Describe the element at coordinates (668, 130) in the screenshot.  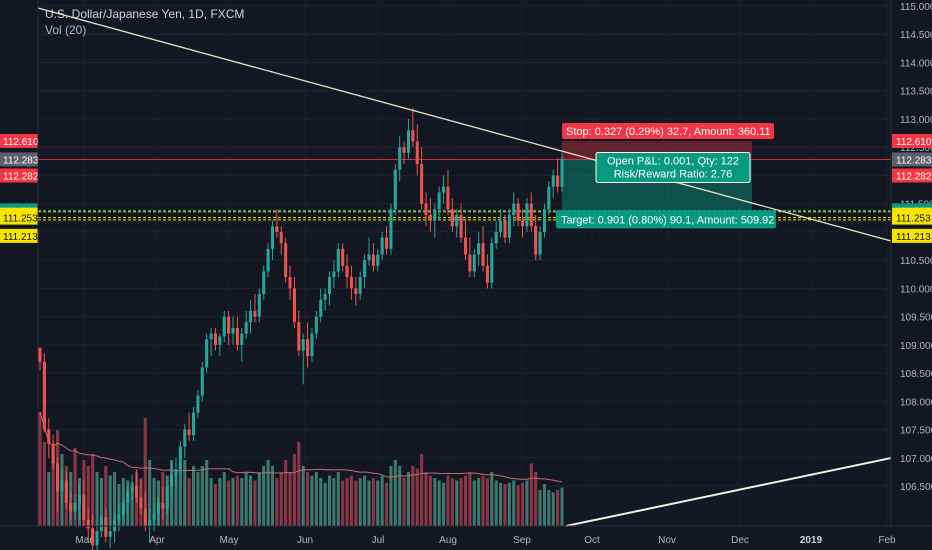
I see `stop-label-box` at that location.